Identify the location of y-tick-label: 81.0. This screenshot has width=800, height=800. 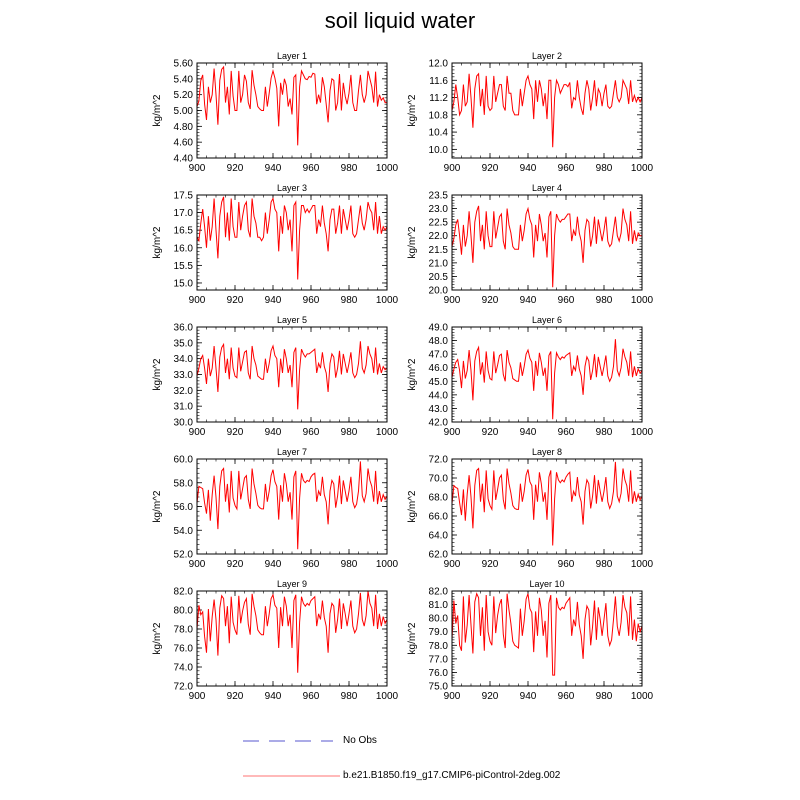
(439, 605).